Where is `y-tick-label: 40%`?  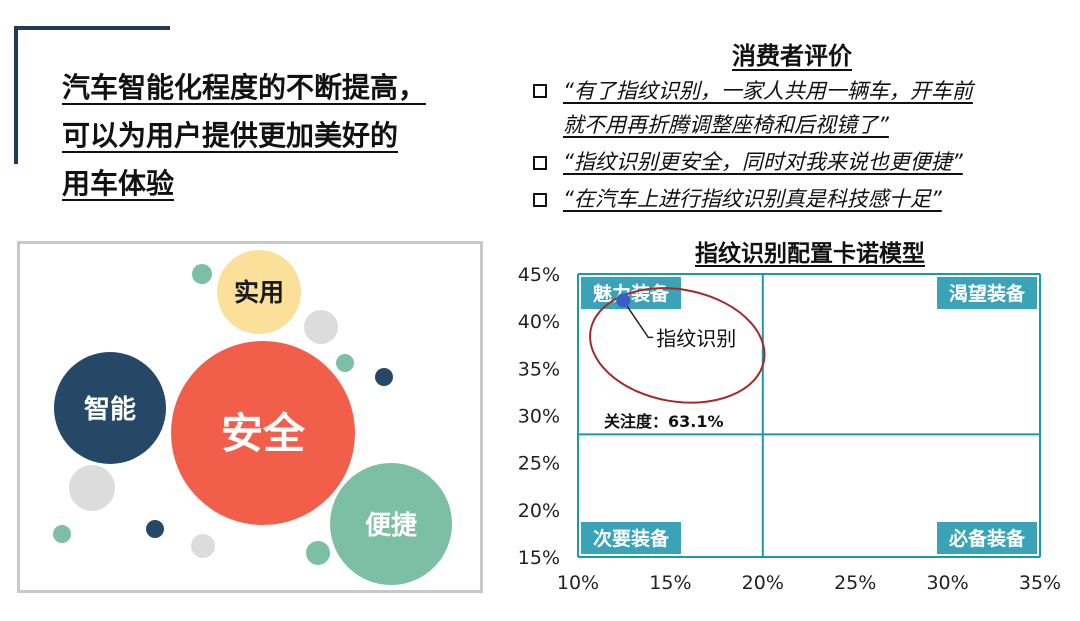
y-tick-label: 40% is located at coordinates (539, 322).